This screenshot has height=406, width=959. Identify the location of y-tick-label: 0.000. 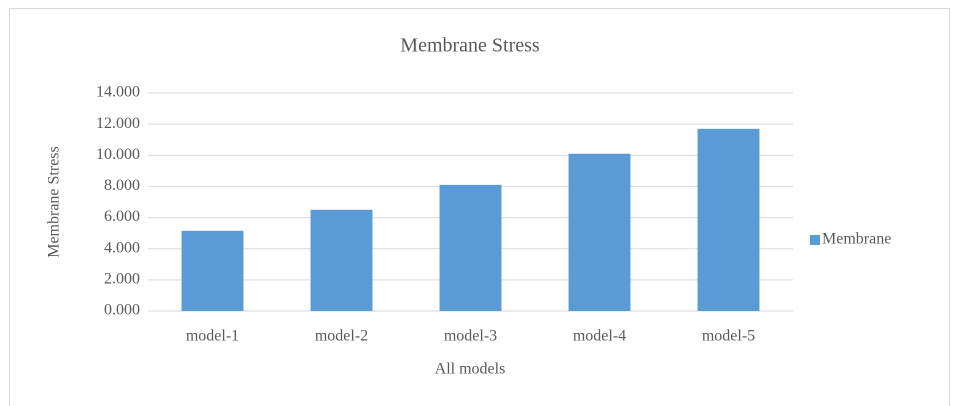
(122, 310).